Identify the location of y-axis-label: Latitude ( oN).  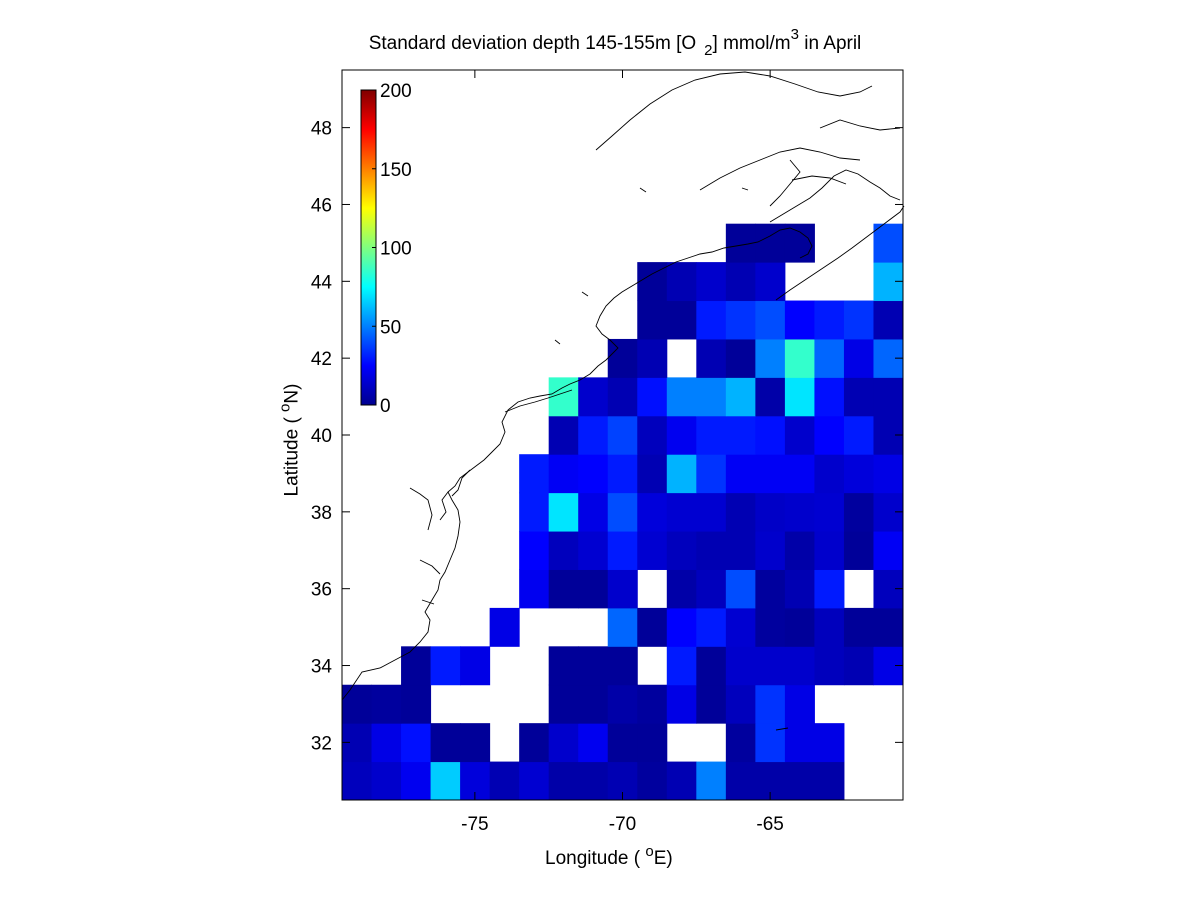
(289, 440).